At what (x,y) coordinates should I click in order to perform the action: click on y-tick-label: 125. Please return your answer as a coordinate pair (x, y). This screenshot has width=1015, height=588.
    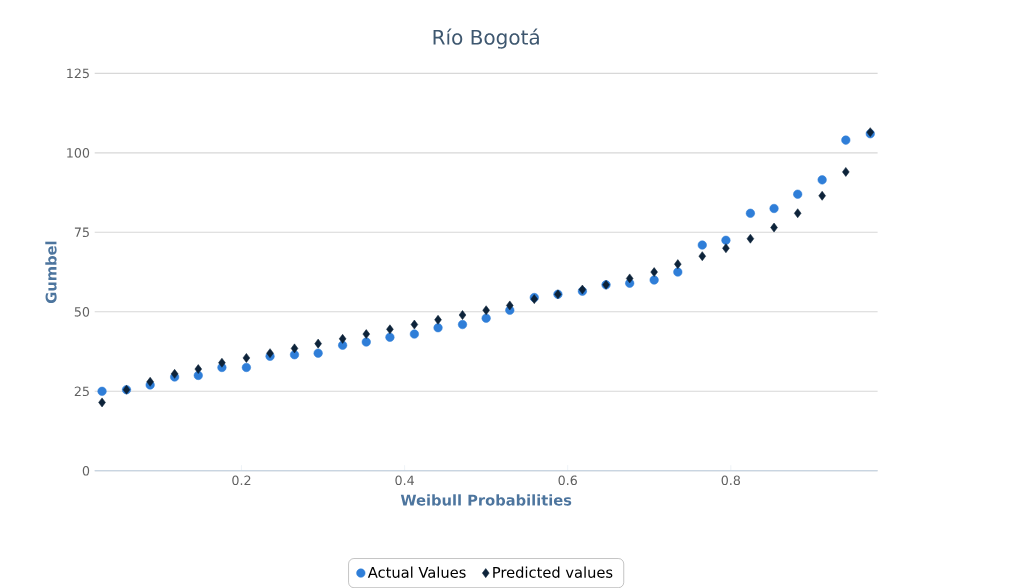
    Looking at the image, I should click on (78, 73).